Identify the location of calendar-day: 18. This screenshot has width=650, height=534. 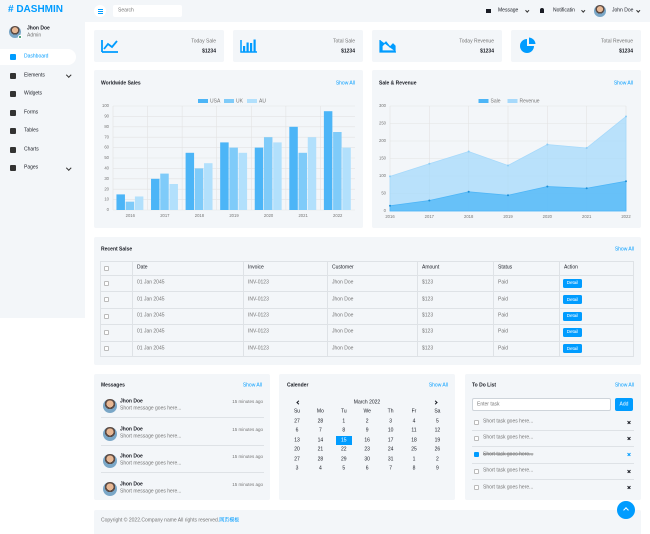
(414, 440).